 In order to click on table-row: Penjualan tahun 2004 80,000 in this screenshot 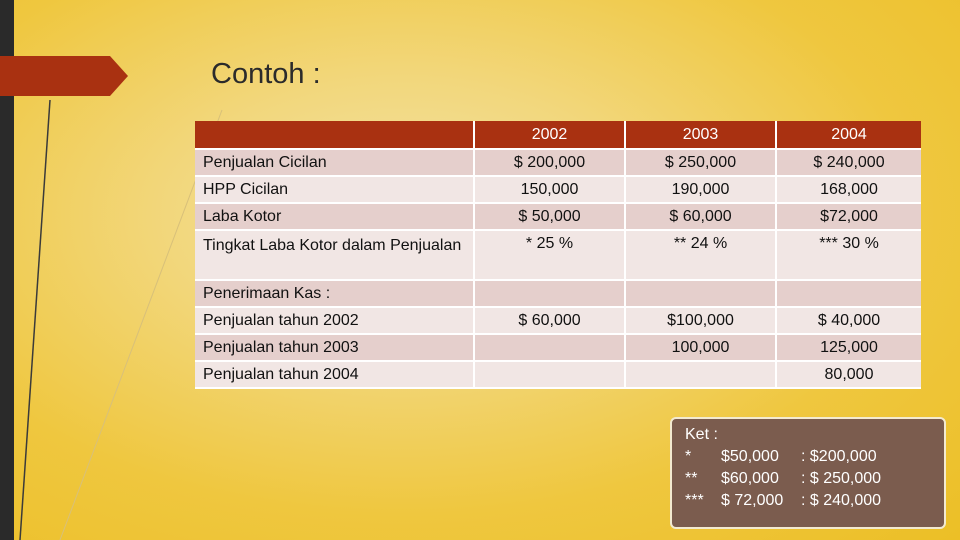, I will do `click(558, 375)`.